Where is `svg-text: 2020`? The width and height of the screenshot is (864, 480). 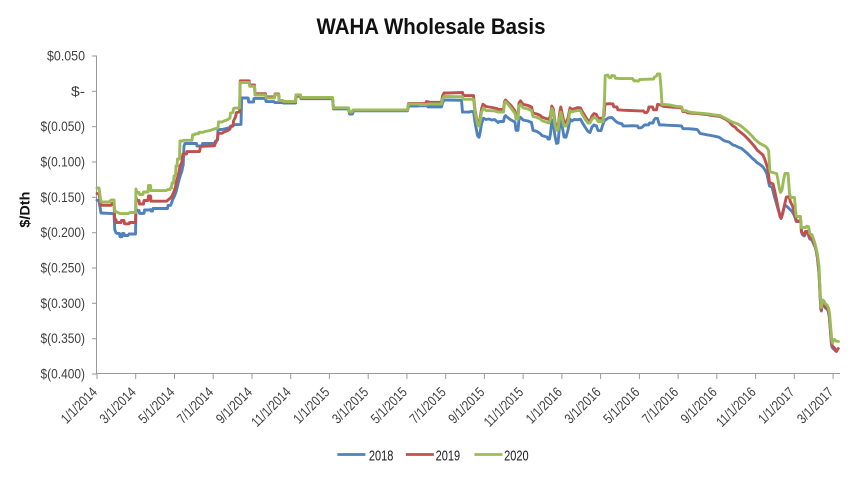 svg-text: 2020 is located at coordinates (516, 455).